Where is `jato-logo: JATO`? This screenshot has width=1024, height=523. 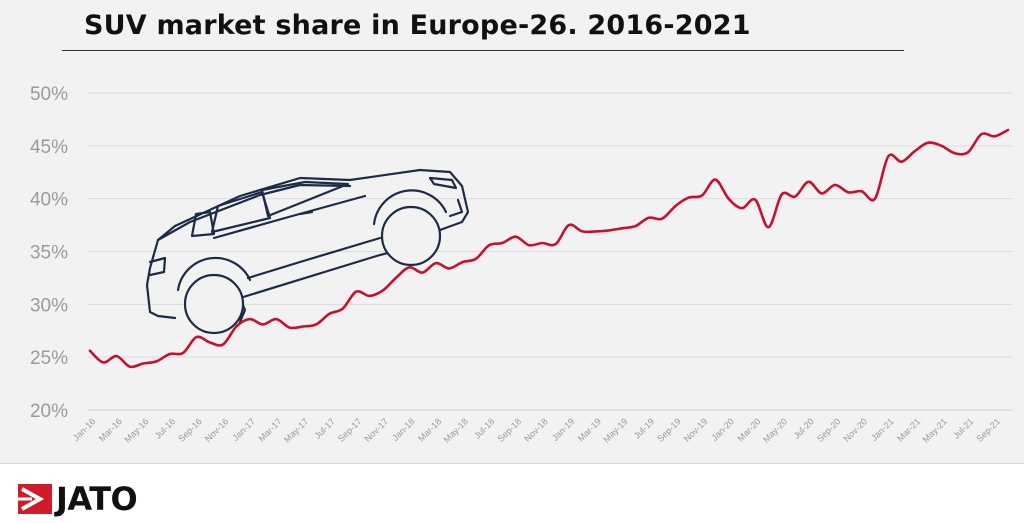
jato-logo: JATO is located at coordinates (78, 499).